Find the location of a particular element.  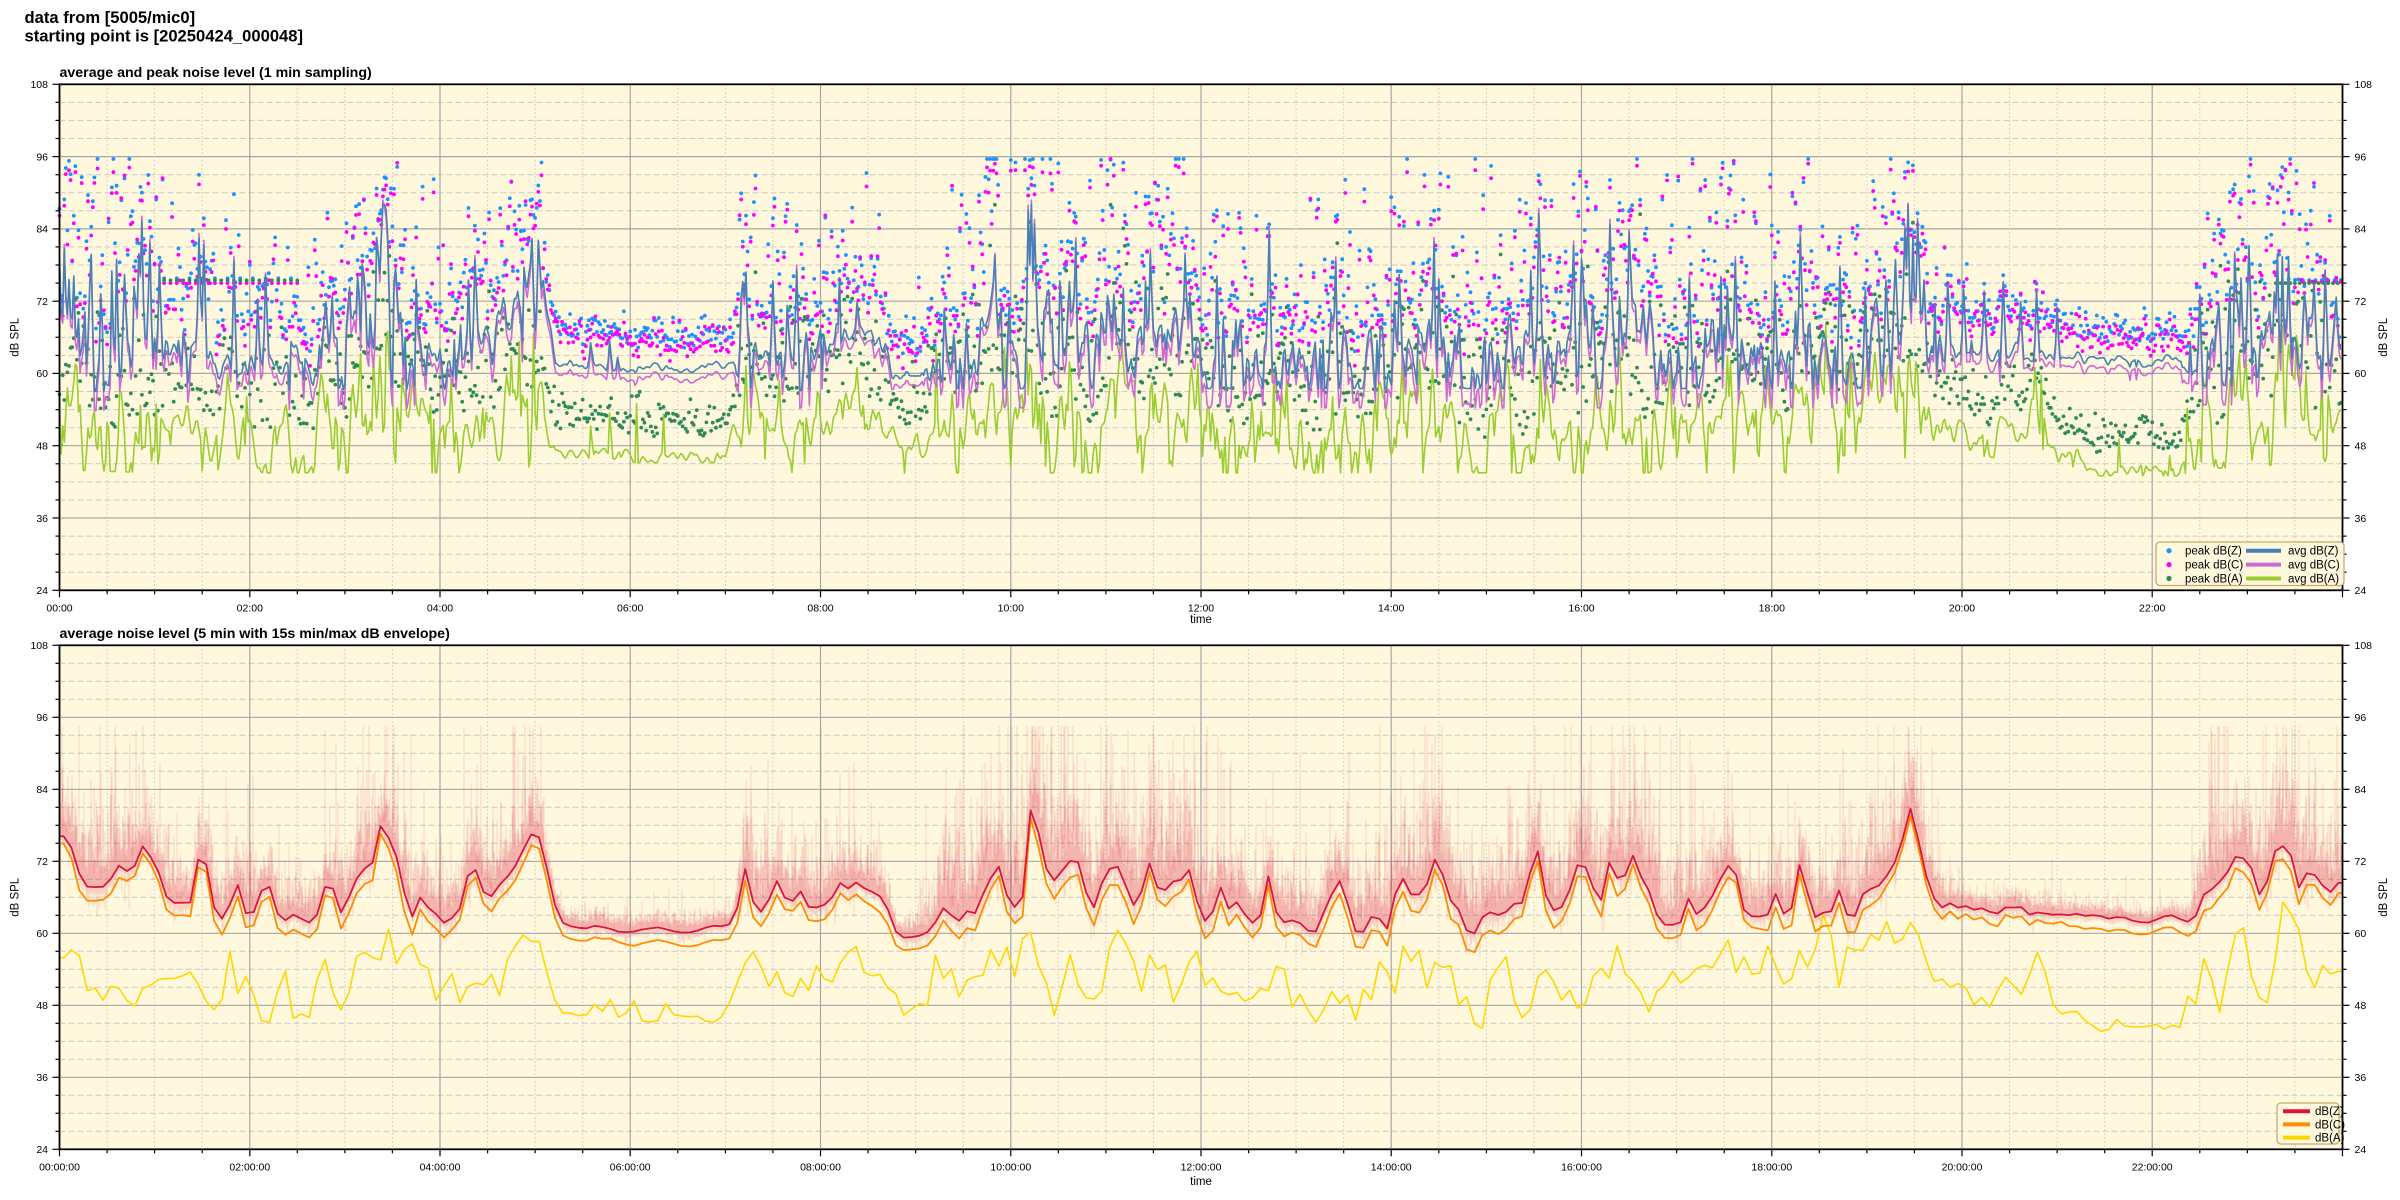

svg-text: 20:00 is located at coordinates (1962, 608).